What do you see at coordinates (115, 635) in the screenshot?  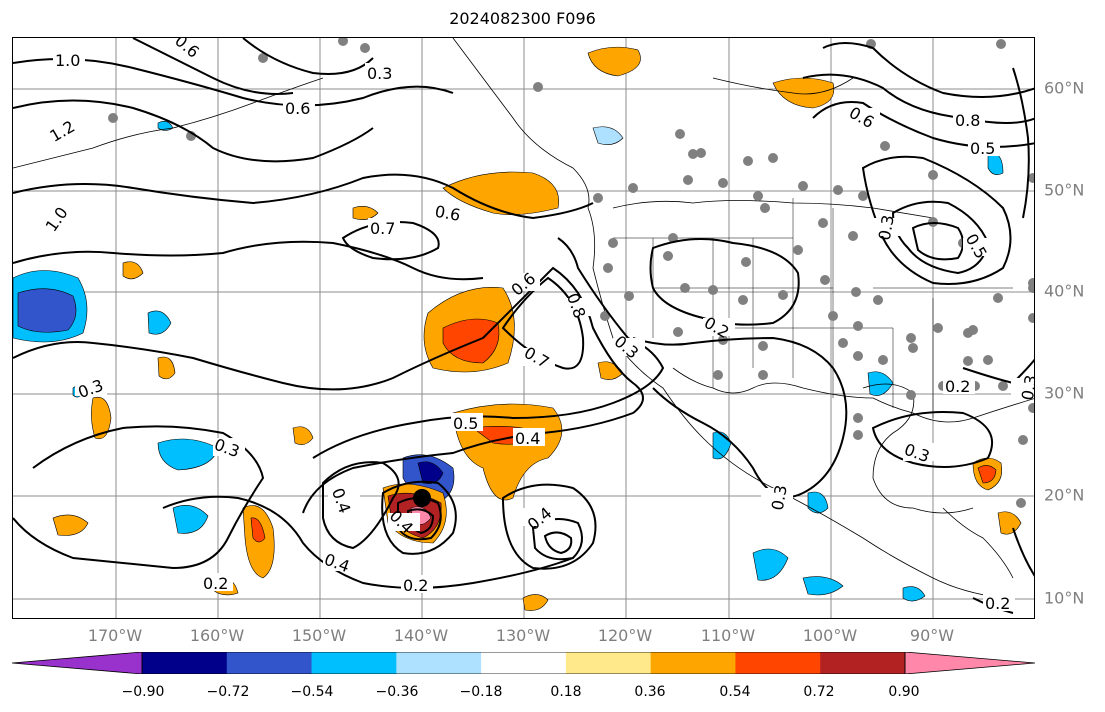 I see `lon-tick-label: 170°W` at bounding box center [115, 635].